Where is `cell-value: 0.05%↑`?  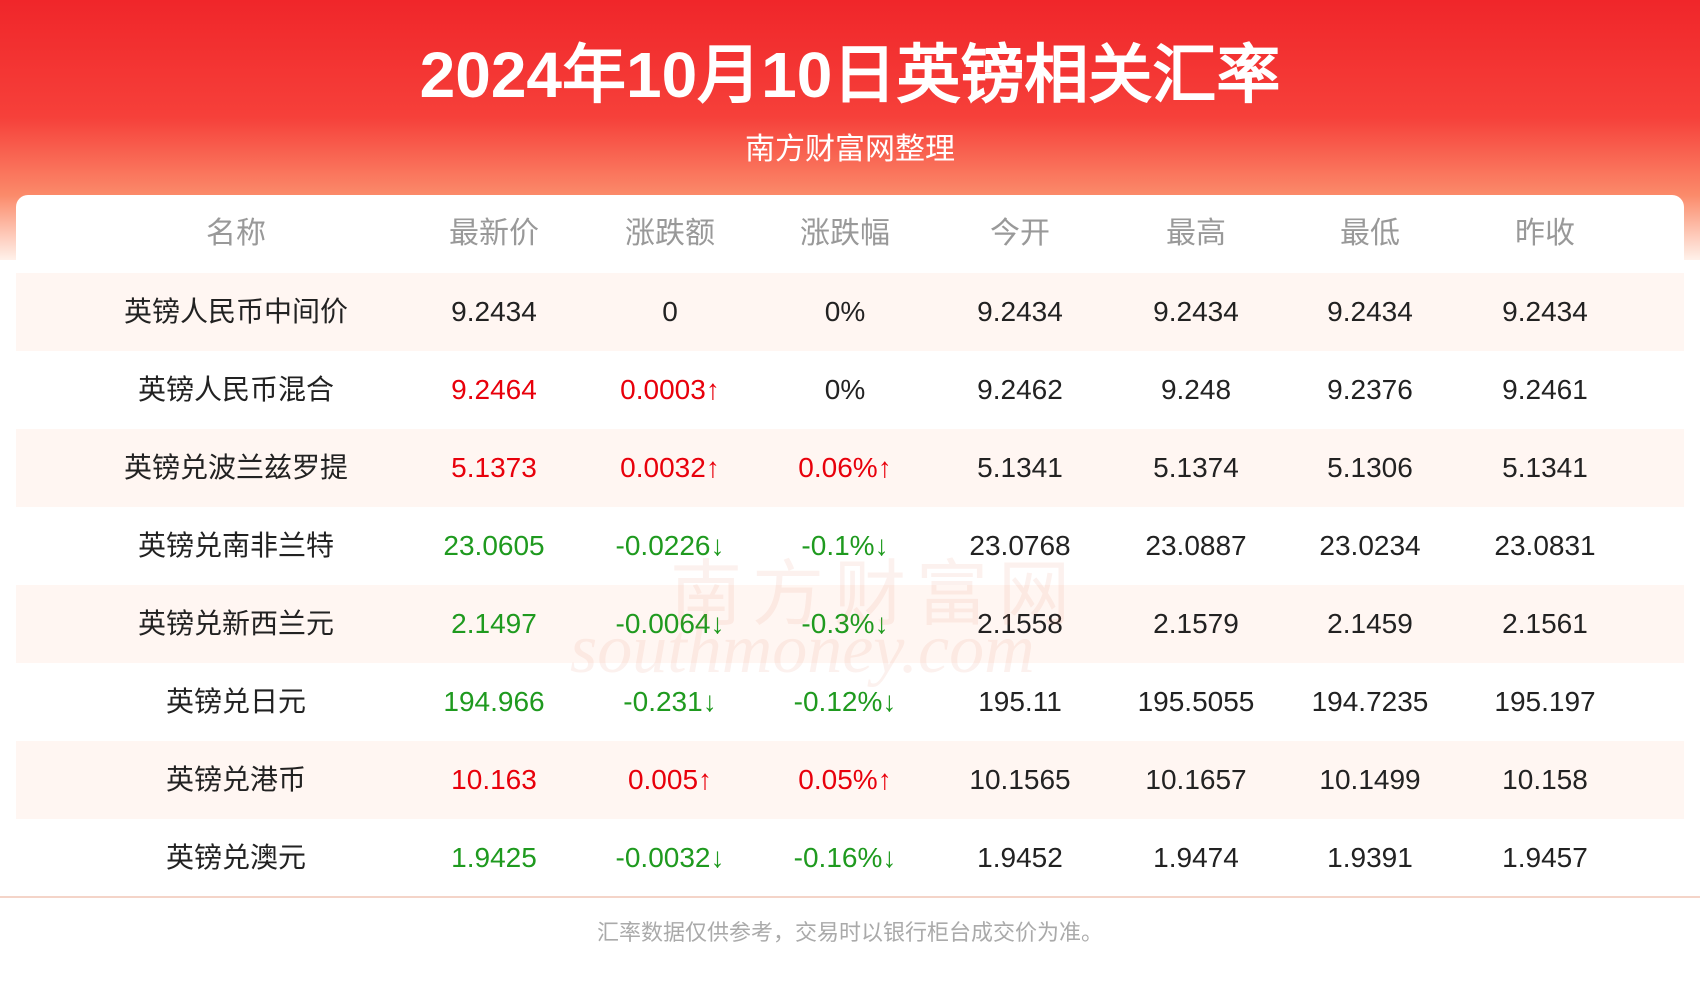 cell-value: 0.05%↑ is located at coordinates (845, 779).